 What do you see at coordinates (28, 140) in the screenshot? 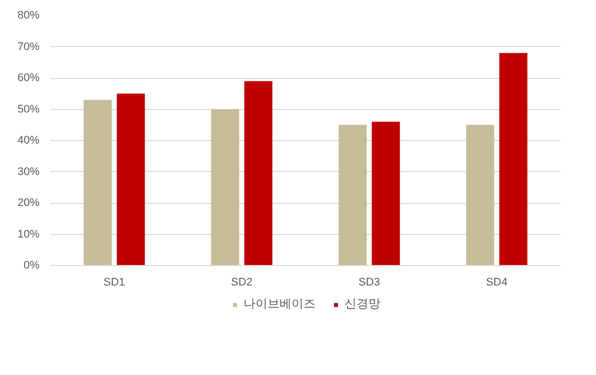
I see `y-tick-label: 40%` at bounding box center [28, 140].